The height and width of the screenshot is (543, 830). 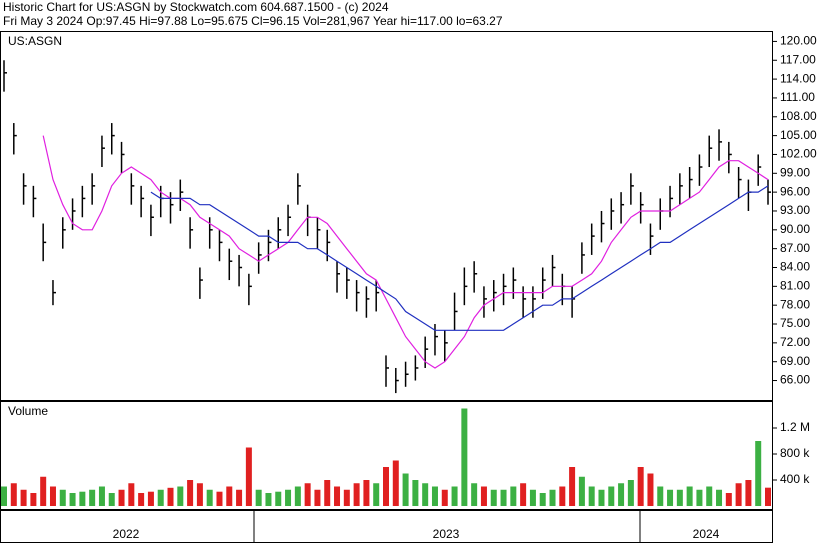 What do you see at coordinates (795, 380) in the screenshot?
I see `y-tick-label: 66.00` at bounding box center [795, 380].